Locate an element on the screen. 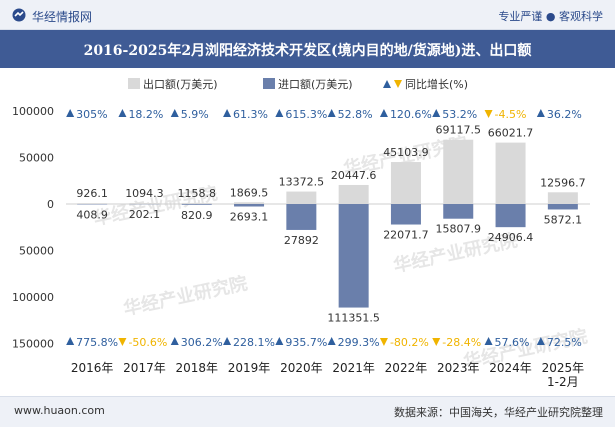 Image resolution: width=615 pixels, height=427 pixels. y-tick-label: 150000 is located at coordinates (33, 344).